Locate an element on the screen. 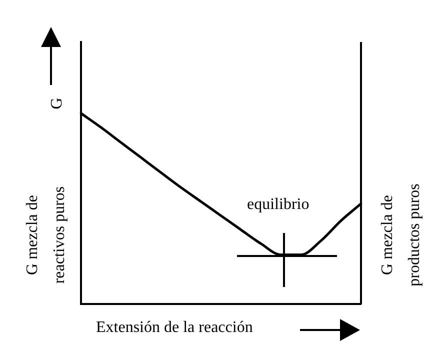 This screenshot has width=444, height=356. annotation: equilibrio is located at coordinates (278, 204).